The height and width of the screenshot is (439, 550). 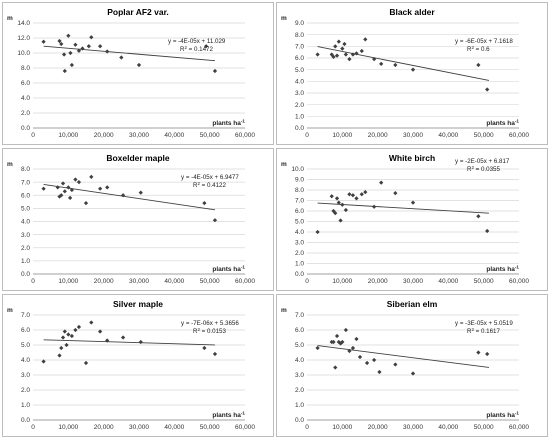 What do you see at coordinates (210, 323) in the screenshot?
I see `trend-equation: y = -7E-06x + 5.3656` at bounding box center [210, 323].